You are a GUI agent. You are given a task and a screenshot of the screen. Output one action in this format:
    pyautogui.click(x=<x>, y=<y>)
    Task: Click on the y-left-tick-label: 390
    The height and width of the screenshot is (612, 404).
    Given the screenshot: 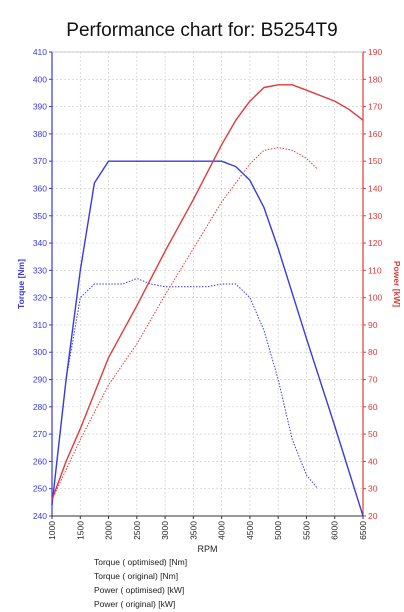 What is the action you would take?
    pyautogui.click(x=40, y=107)
    